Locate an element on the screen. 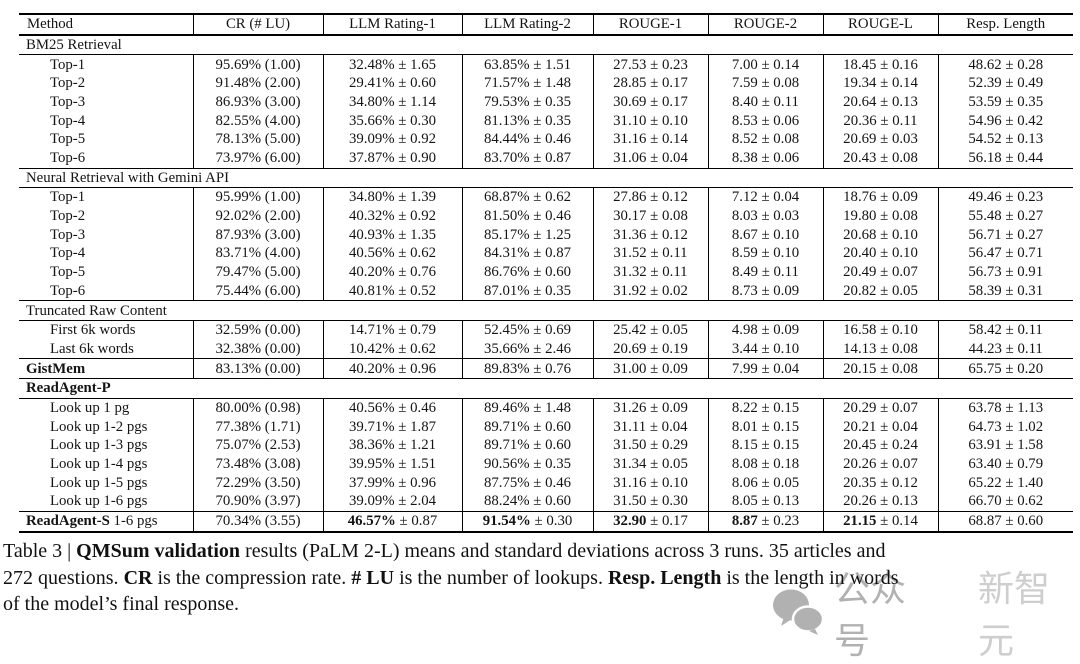  value-cell: 31.26 ± 0.09 is located at coordinates (650, 408).